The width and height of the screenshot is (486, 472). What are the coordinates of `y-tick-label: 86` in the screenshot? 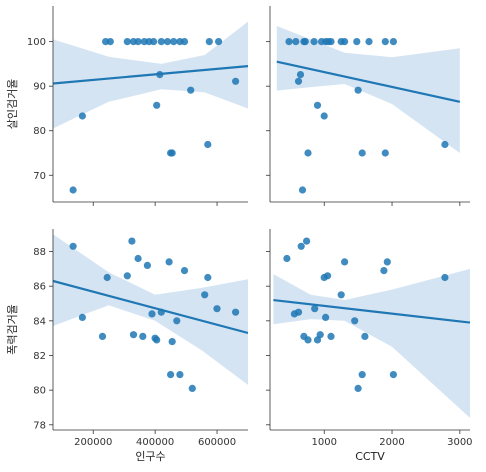 It's located at (39, 287).